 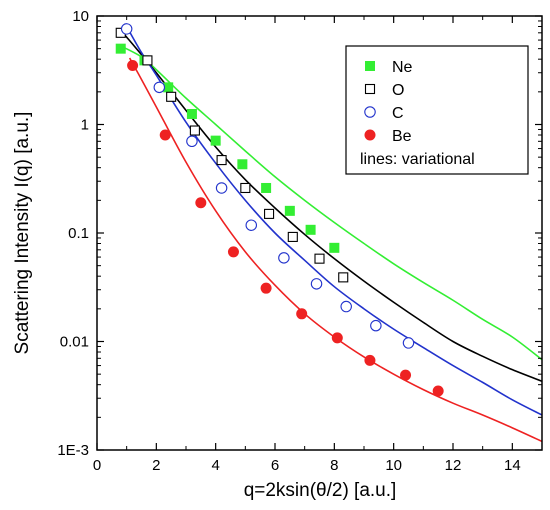 I want to click on legend-label-c: C, so click(x=398, y=113).